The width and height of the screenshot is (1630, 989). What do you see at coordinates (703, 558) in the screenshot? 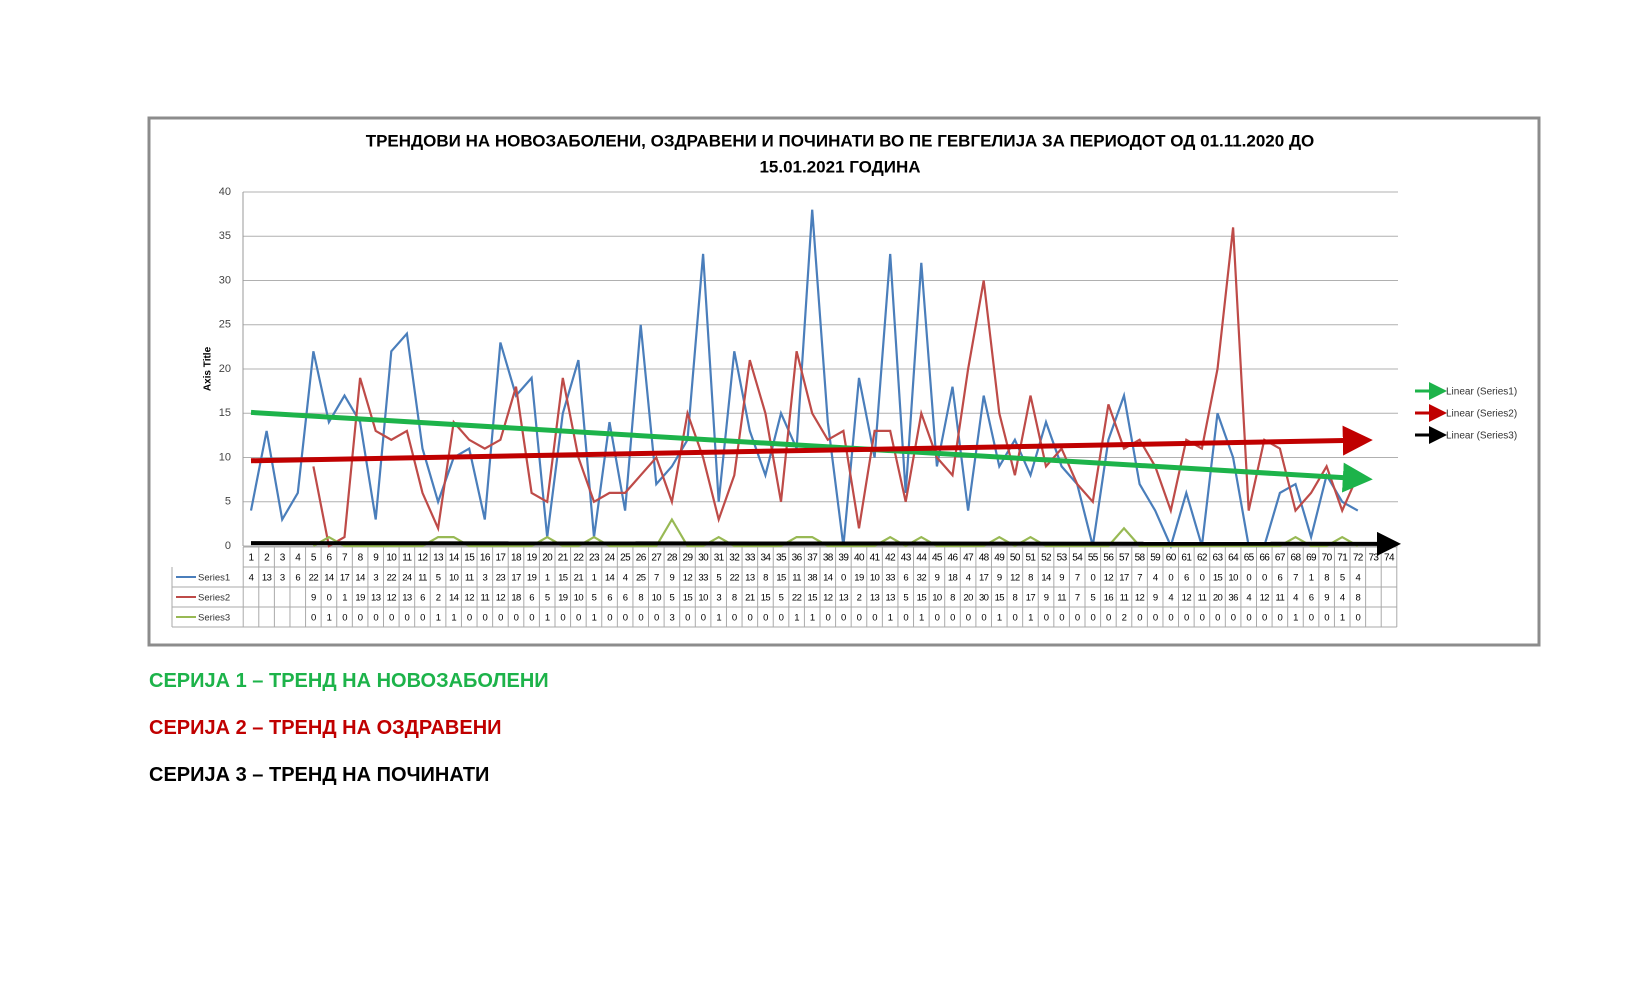
I see `x-tick-label: 30` at bounding box center [703, 558].